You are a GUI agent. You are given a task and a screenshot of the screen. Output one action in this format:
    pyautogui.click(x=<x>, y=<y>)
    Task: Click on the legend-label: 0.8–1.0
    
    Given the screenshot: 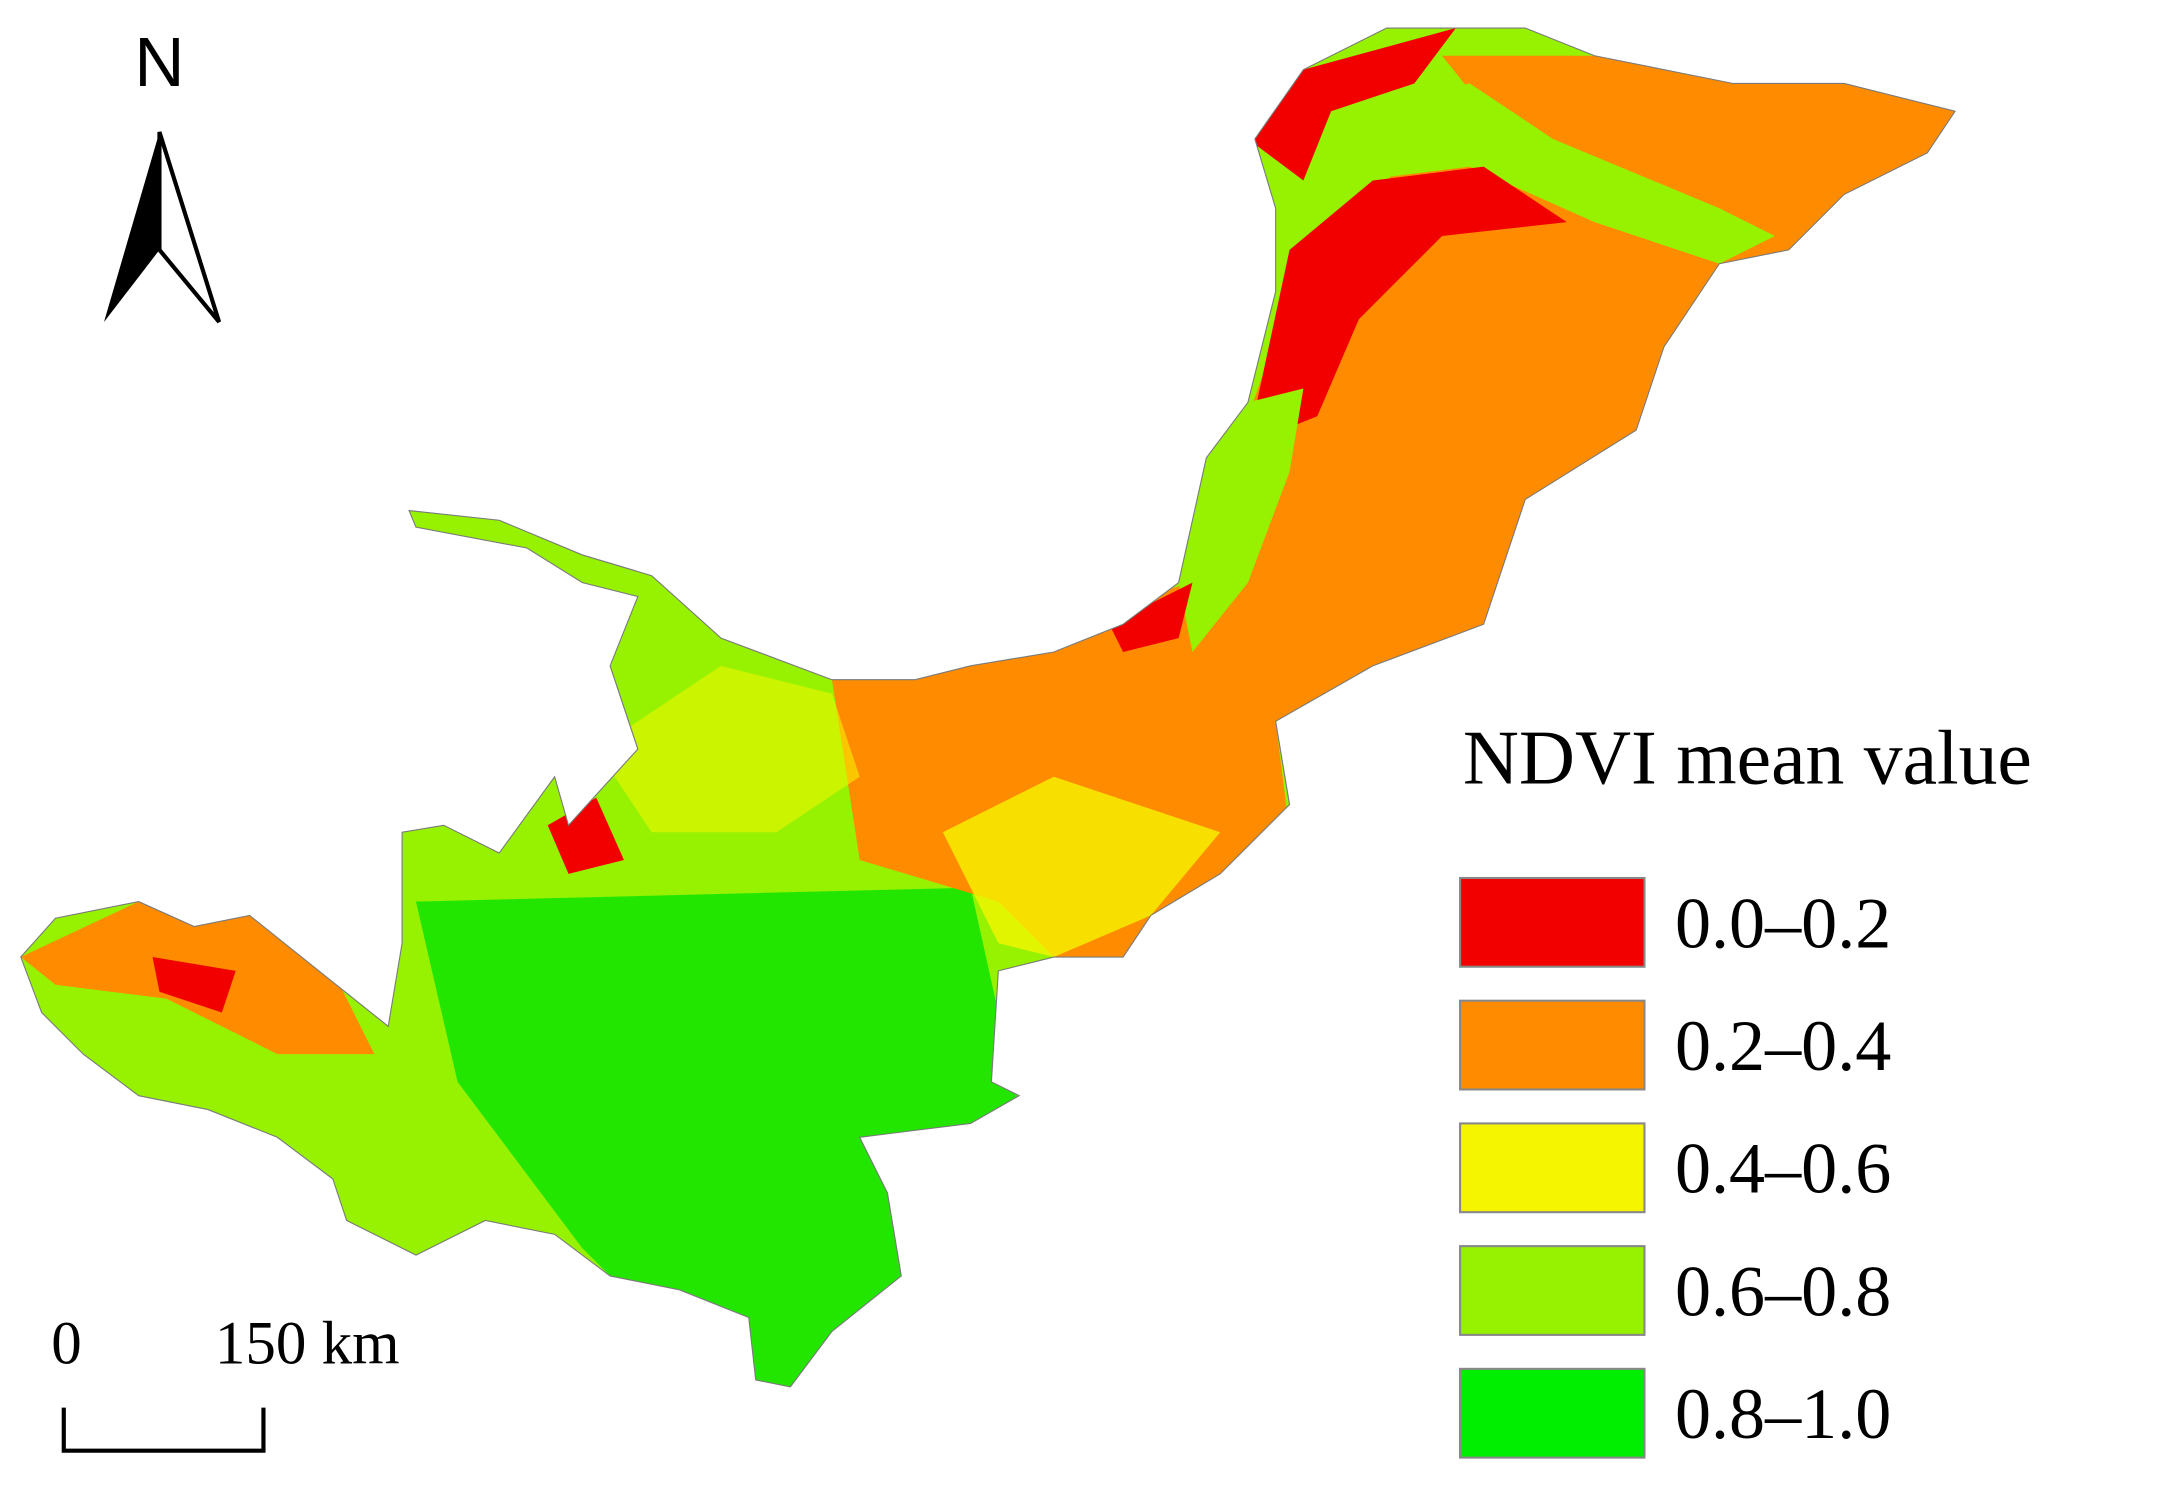 What is the action you would take?
    pyautogui.click(x=1783, y=1414)
    